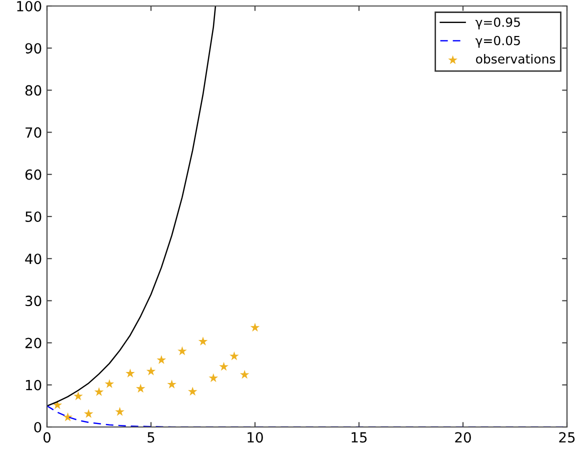  Describe the element at coordinates (498, 23) in the screenshot. I see `legend-label: γ=0.95` at that location.